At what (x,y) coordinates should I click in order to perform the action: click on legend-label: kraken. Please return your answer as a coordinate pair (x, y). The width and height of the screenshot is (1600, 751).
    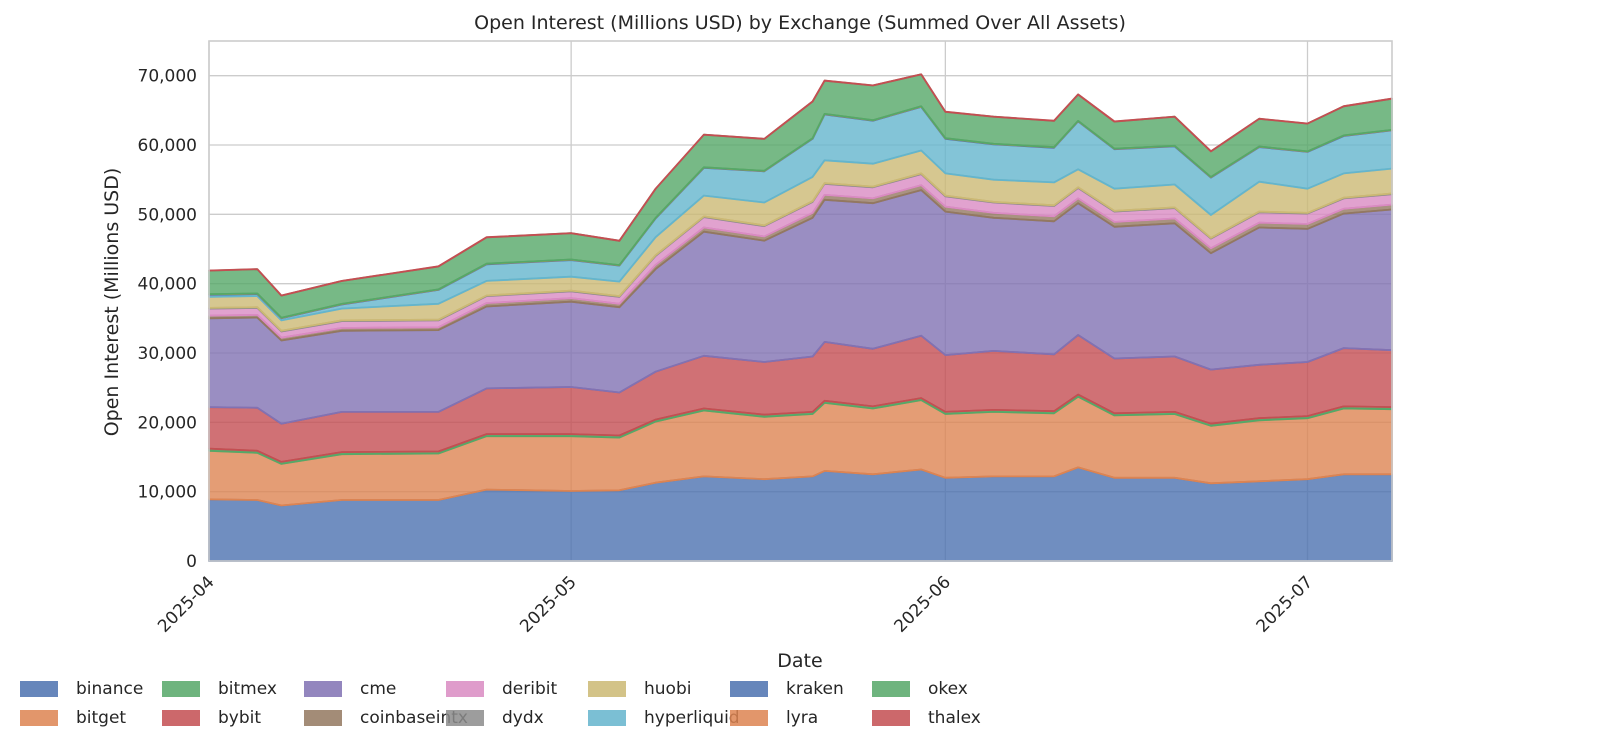
    Looking at the image, I should click on (815, 689).